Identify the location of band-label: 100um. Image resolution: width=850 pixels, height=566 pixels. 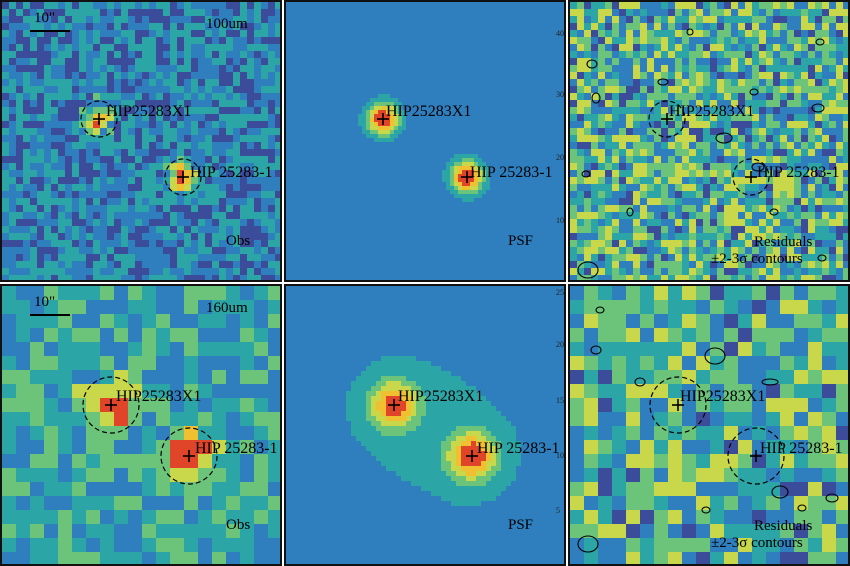
(227, 24).